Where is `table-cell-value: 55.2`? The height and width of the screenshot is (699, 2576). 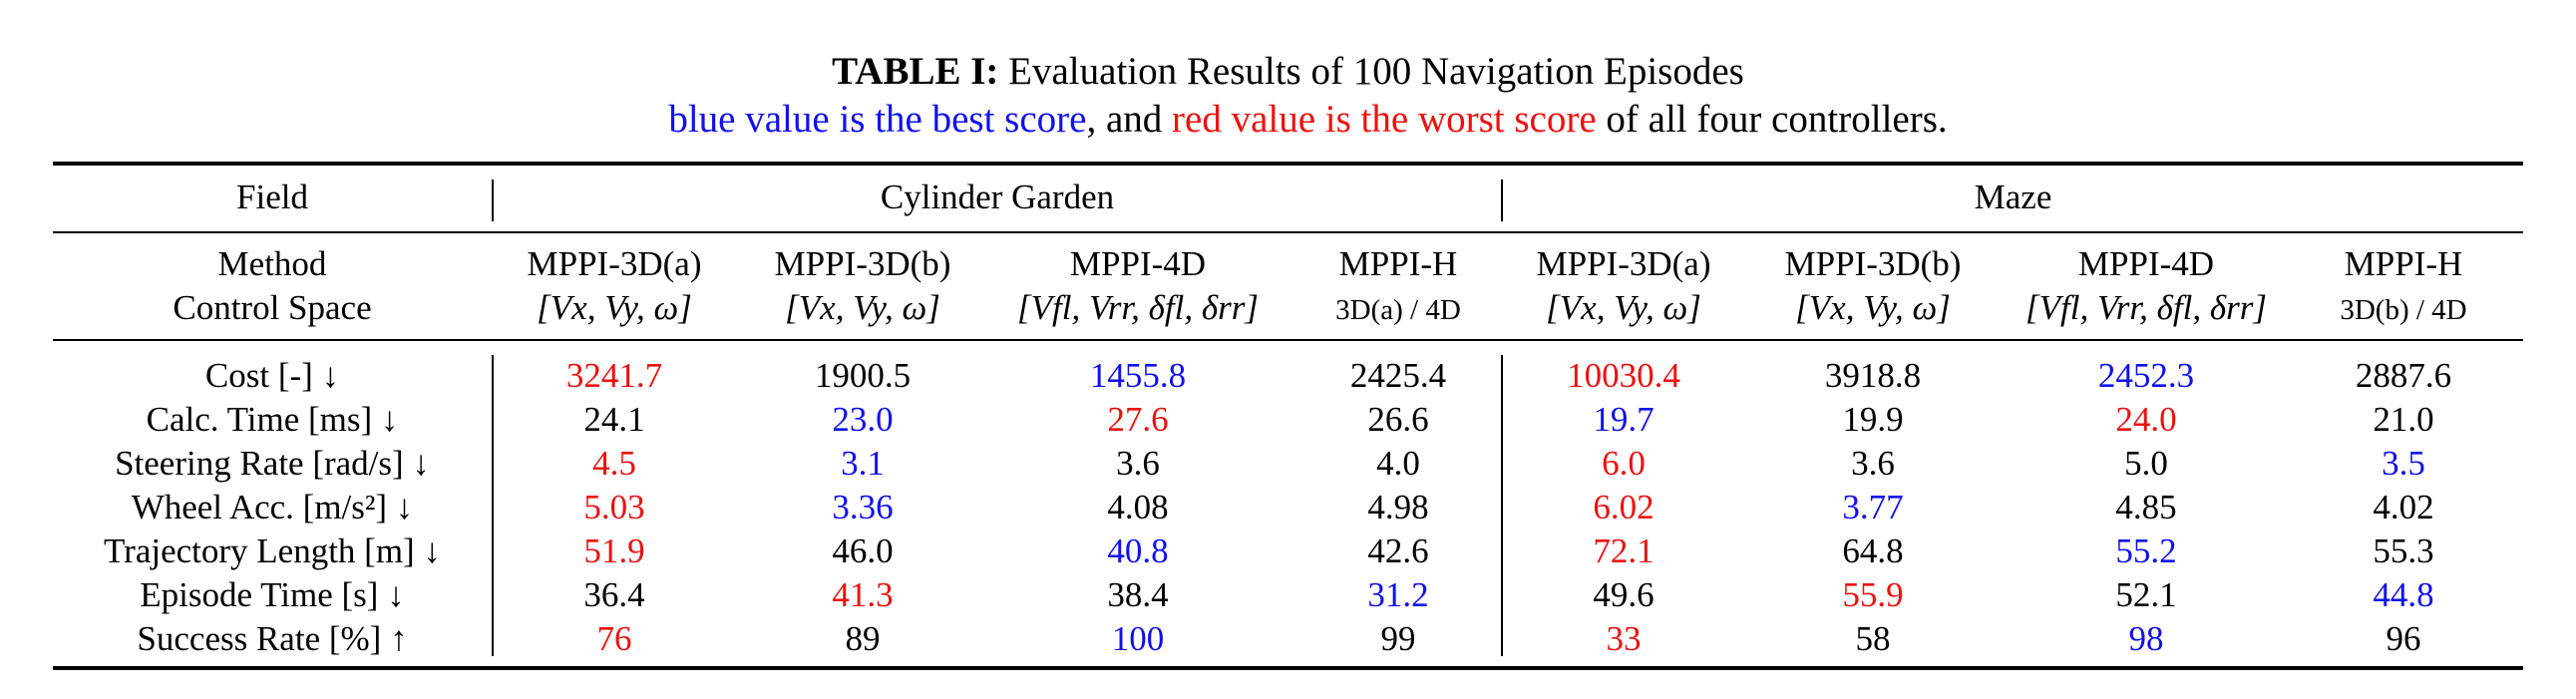 table-cell-value: 55.2 is located at coordinates (2146, 550).